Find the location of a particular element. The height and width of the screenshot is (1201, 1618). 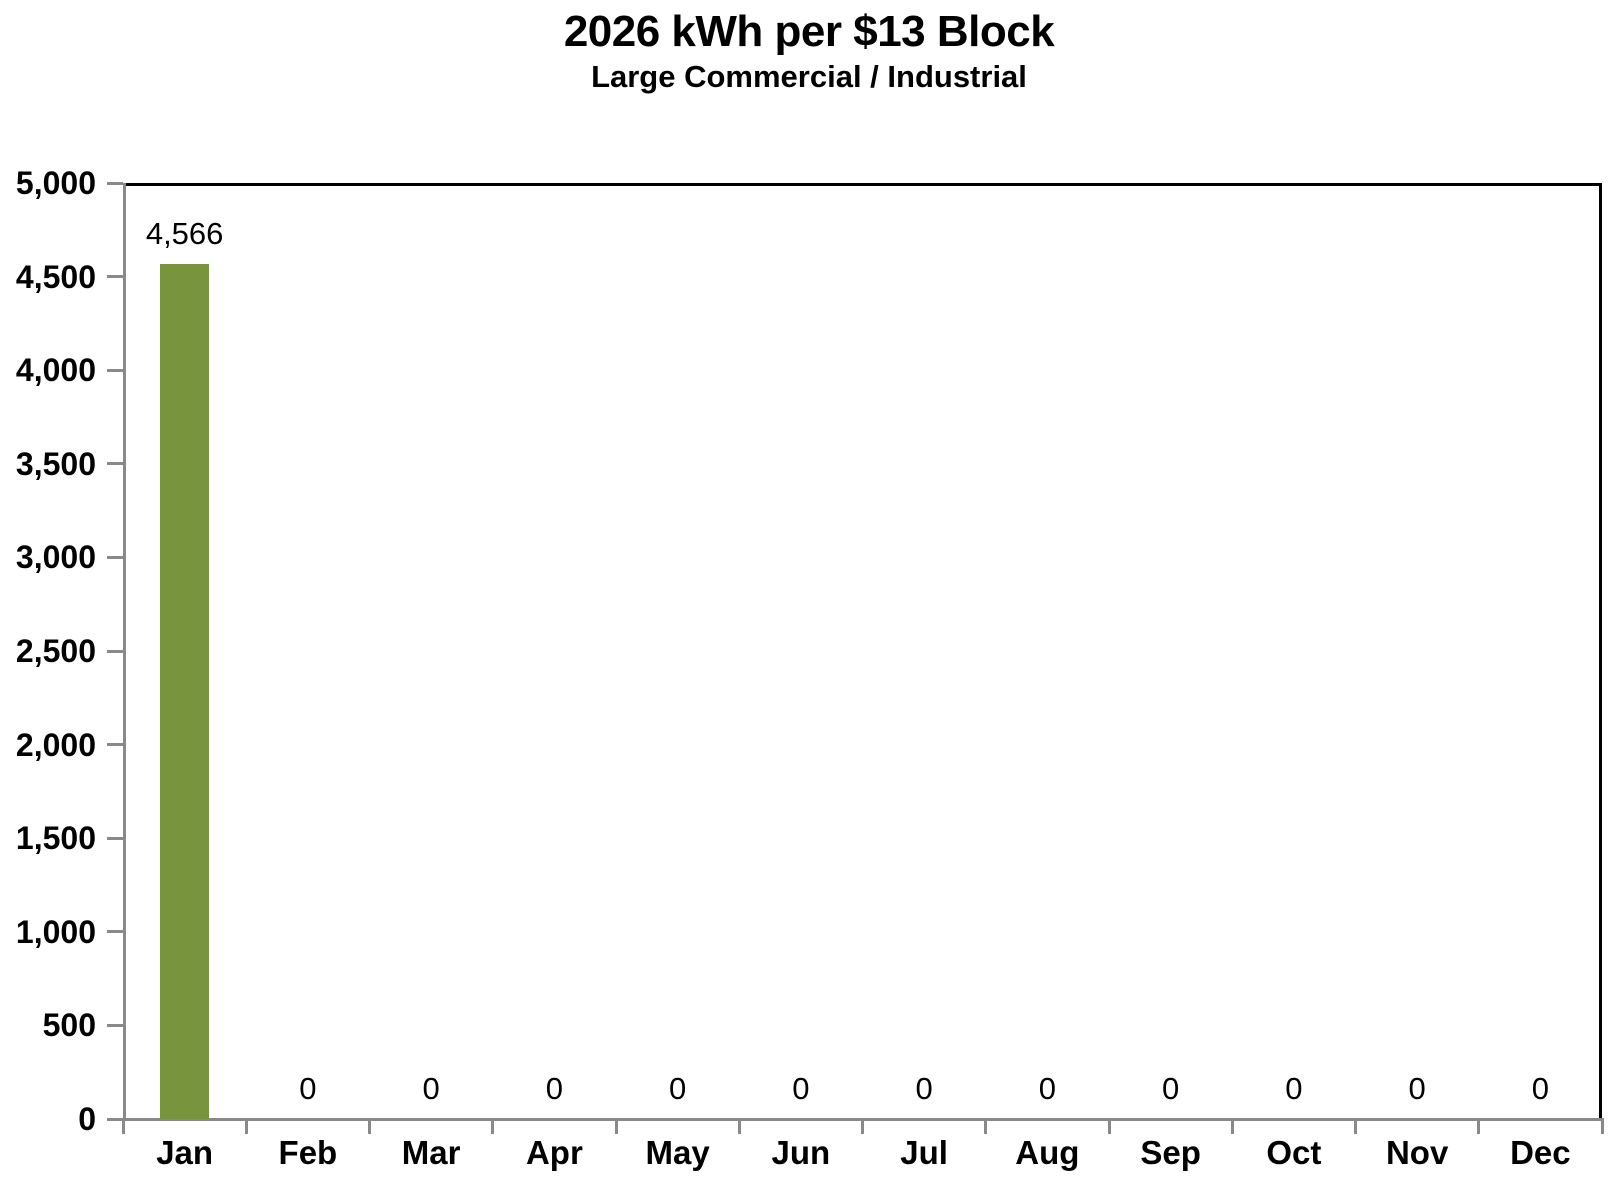

x-axis-label-jun: Jun is located at coordinates (801, 1152).